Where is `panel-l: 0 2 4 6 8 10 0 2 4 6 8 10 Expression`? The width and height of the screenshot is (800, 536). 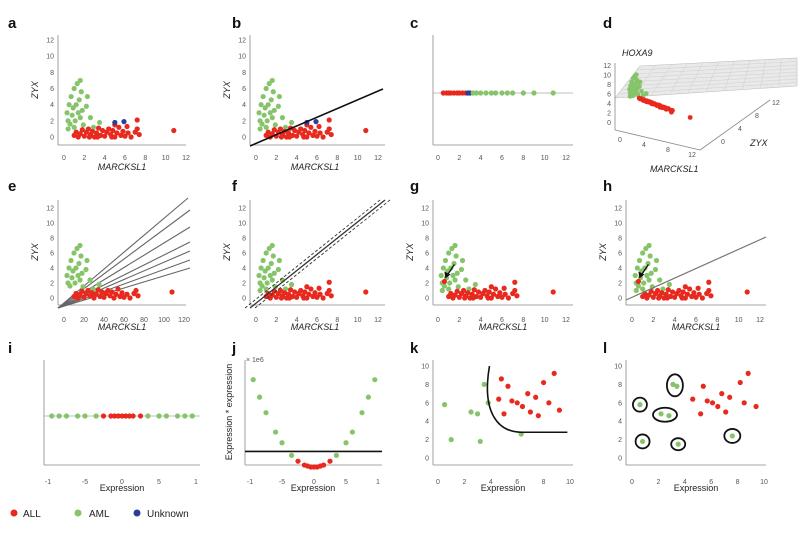 panel-l: 0 2 4 6 8 10 0 2 4 6 8 10 Expression is located at coordinates (691, 426).